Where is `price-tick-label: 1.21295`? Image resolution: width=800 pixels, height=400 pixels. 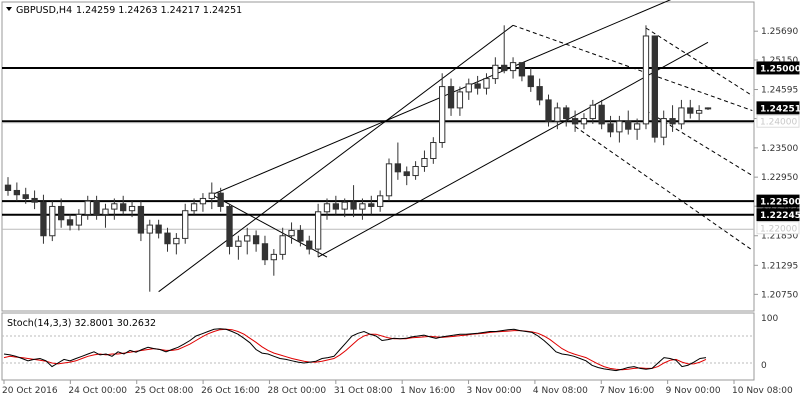 price-tick-label: 1.21295 is located at coordinates (779, 266).